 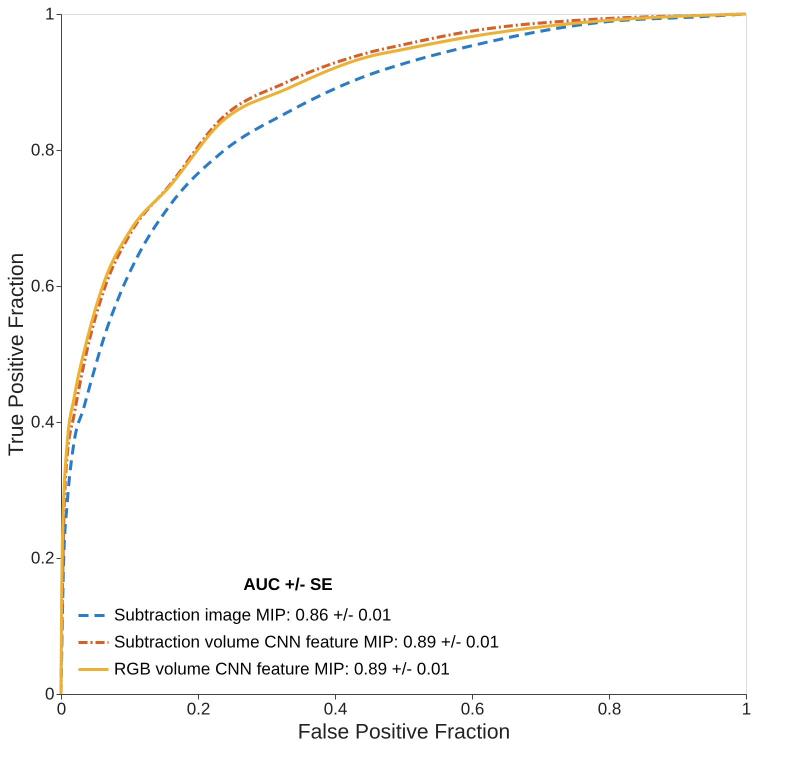 I want to click on x-tick-label: 0.6, so click(x=472, y=709).